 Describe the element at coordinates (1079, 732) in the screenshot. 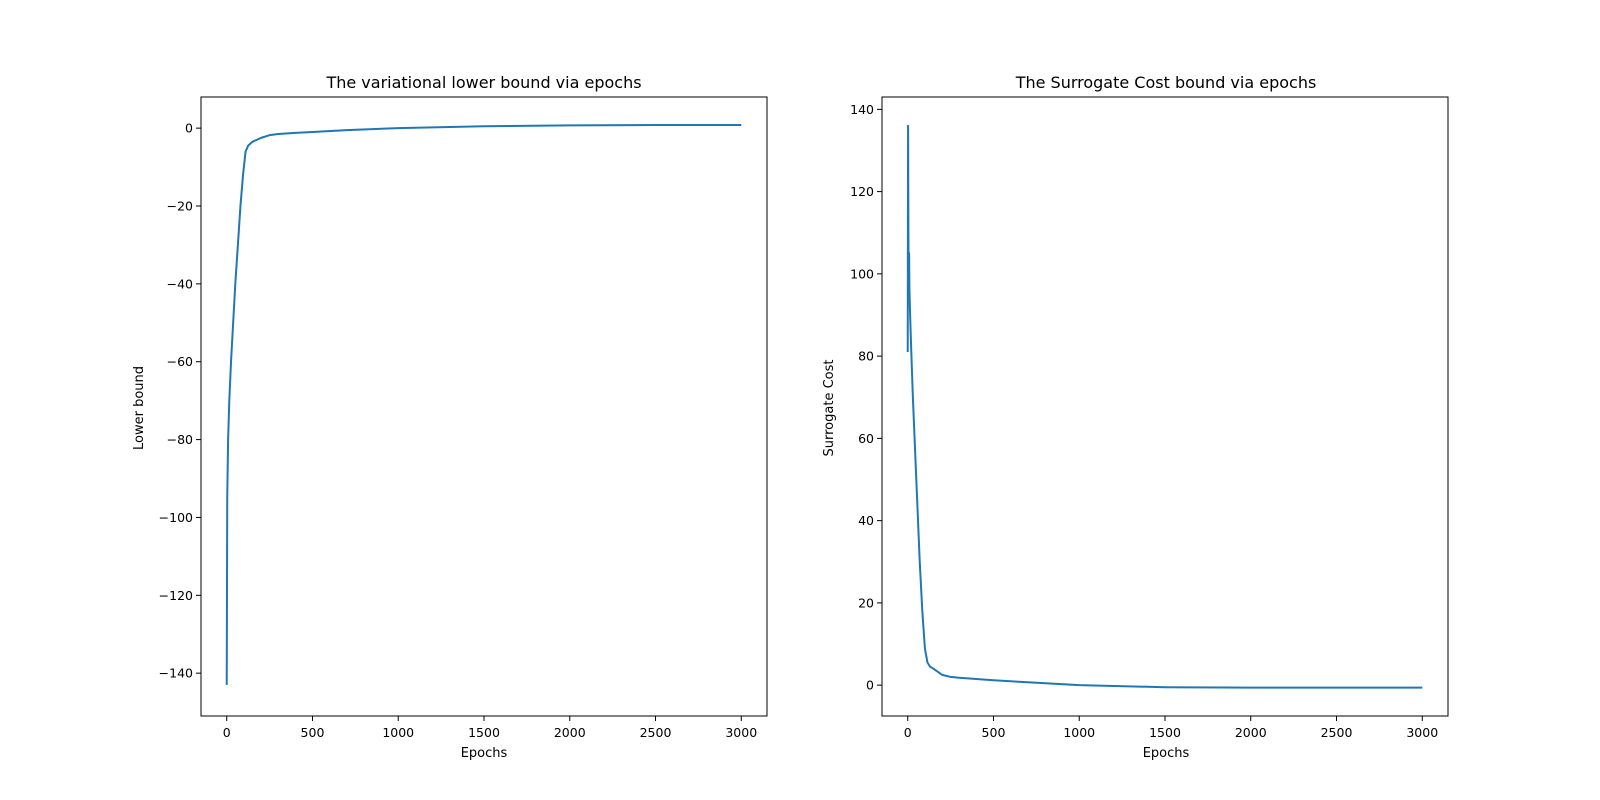

I see `surrogate-cost-x-tick-label: 1000` at that location.